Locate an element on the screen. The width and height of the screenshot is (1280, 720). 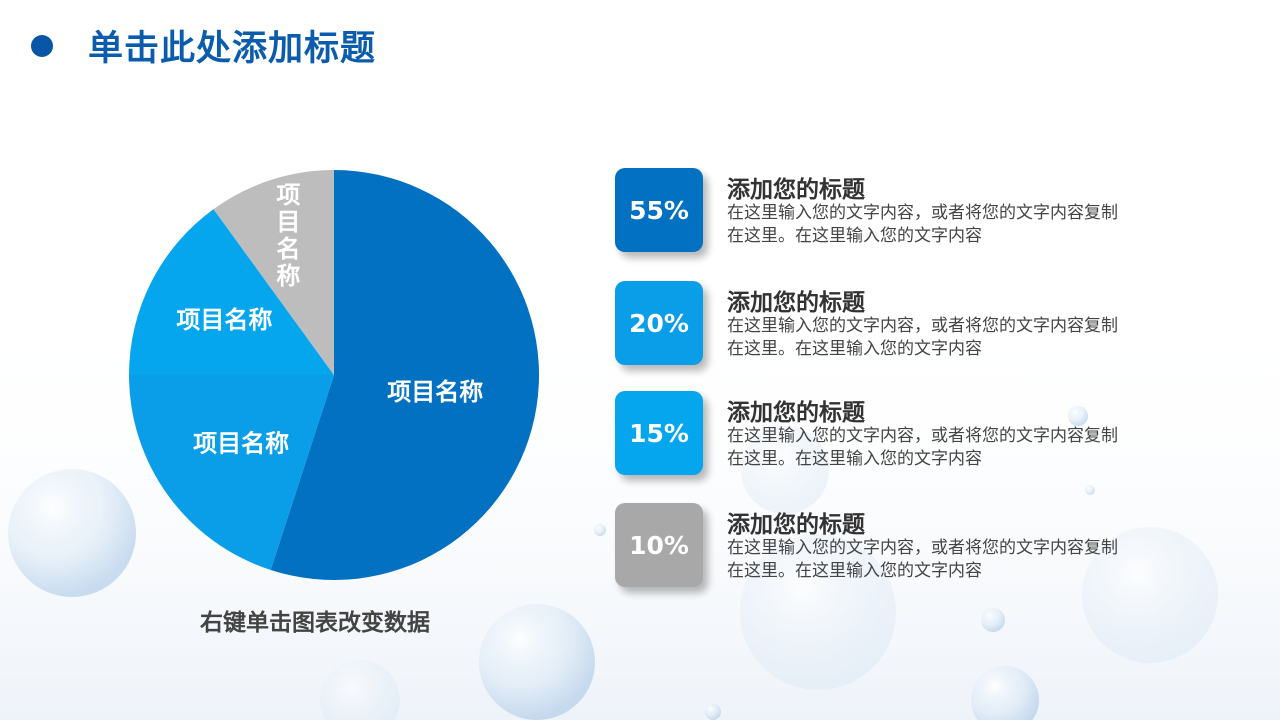
title-bullet-dot is located at coordinates (42, 46).